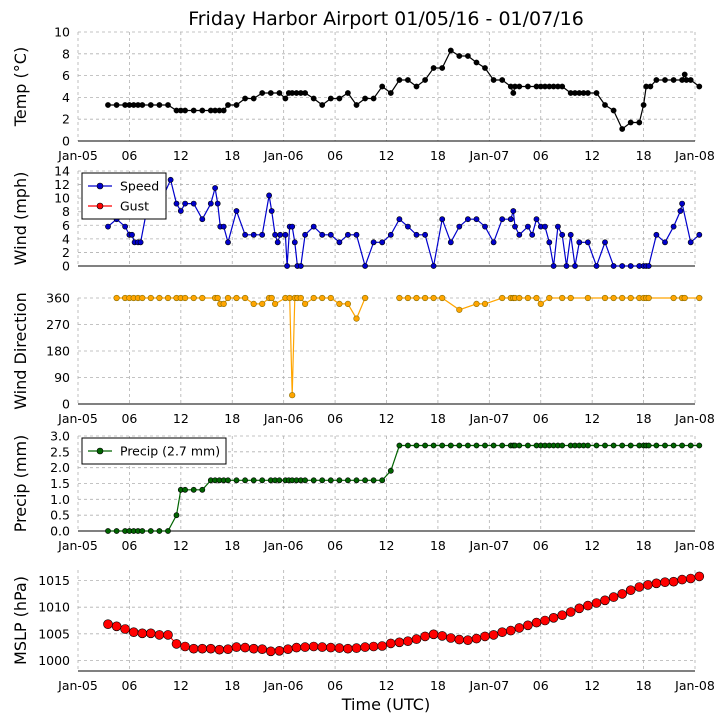 The image size is (724, 725). I want to click on y-tick-label: 12, so click(62, 184).